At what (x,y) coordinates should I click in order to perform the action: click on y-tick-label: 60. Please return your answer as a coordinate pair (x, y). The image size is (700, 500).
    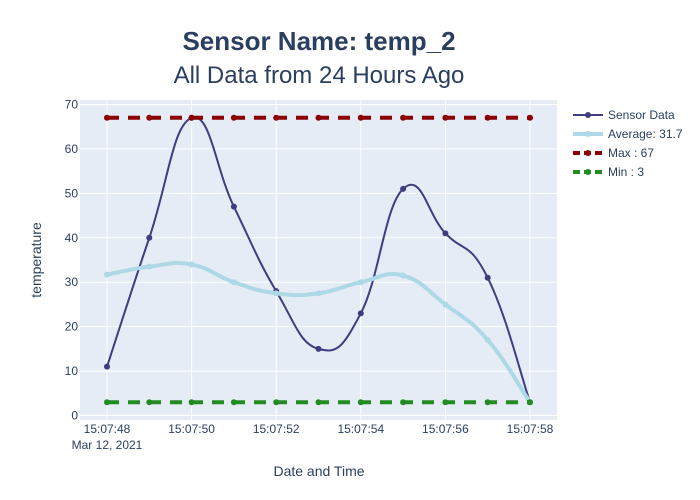
    Looking at the image, I should click on (72, 149).